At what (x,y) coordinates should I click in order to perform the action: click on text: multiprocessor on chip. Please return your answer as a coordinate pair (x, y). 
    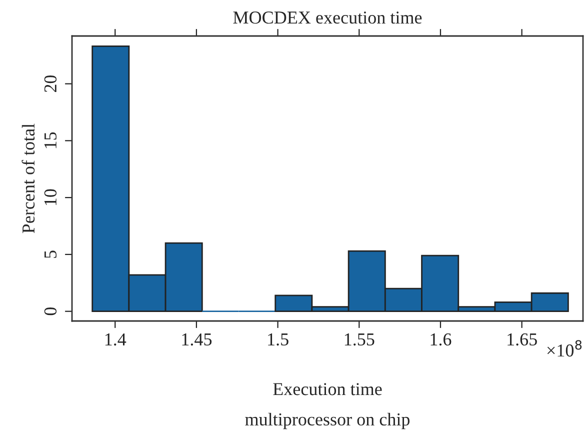
    Looking at the image, I should click on (327, 421).